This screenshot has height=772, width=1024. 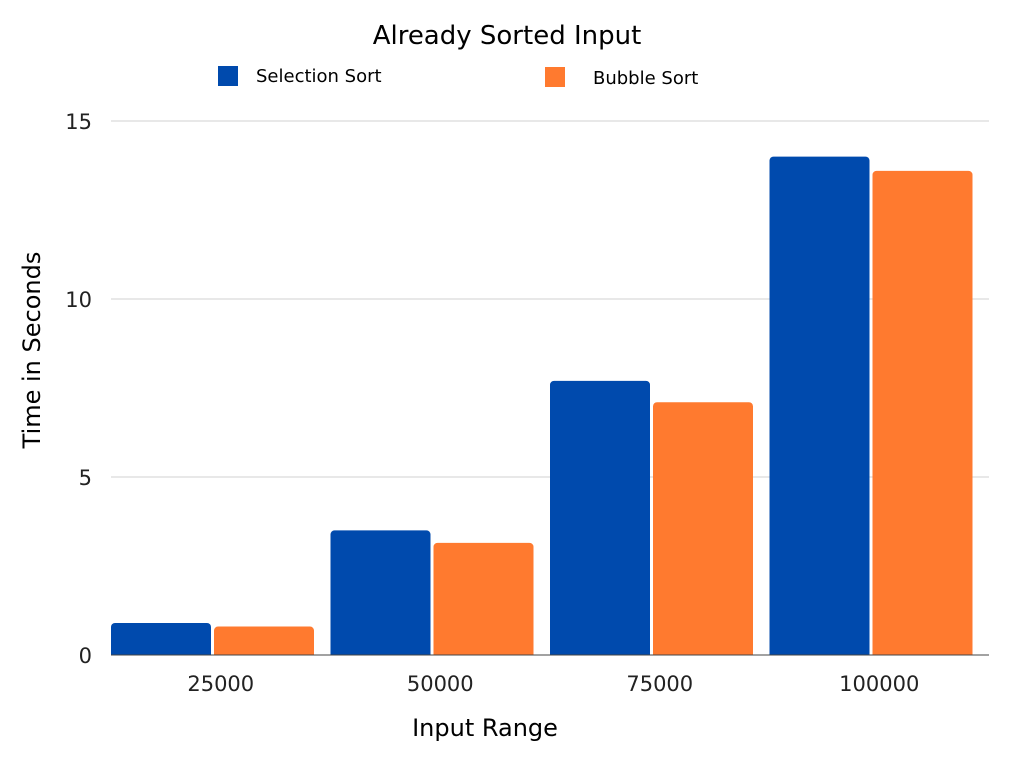 What do you see at coordinates (440, 684) in the screenshot?
I see `x-tick-label: 50000` at bounding box center [440, 684].